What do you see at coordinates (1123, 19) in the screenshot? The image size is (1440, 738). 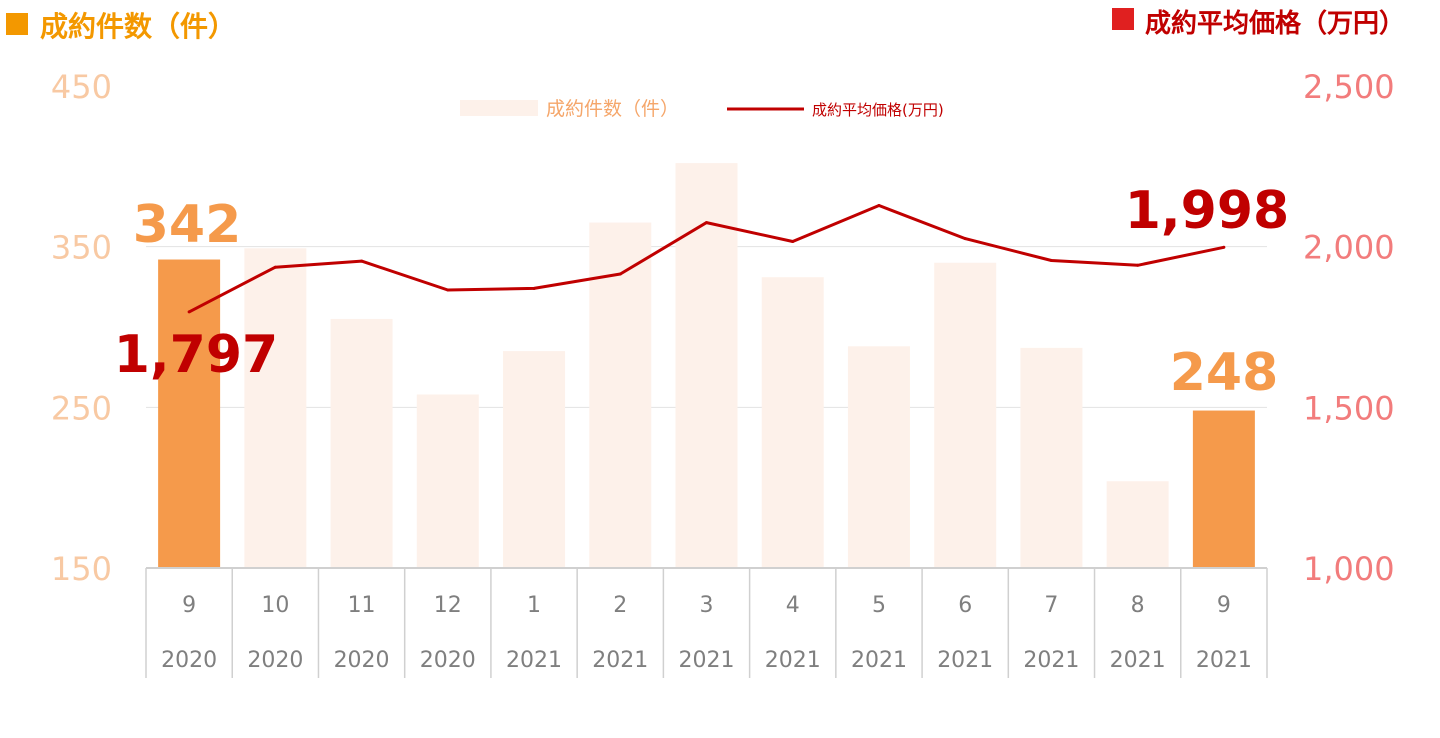 I see `right-title-square` at bounding box center [1123, 19].